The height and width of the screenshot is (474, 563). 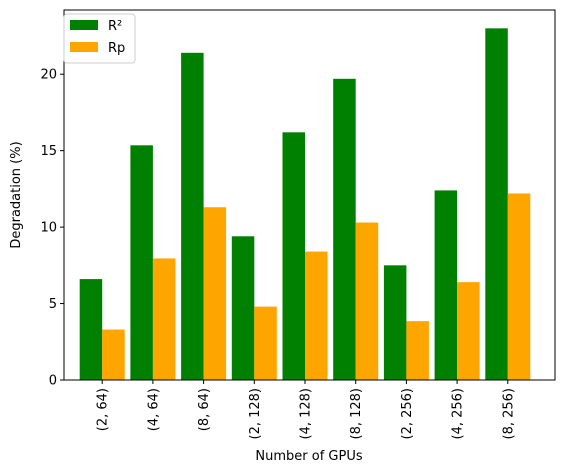 What do you see at coordinates (99, 38) in the screenshot?
I see `legend: R² Rp` at bounding box center [99, 38].